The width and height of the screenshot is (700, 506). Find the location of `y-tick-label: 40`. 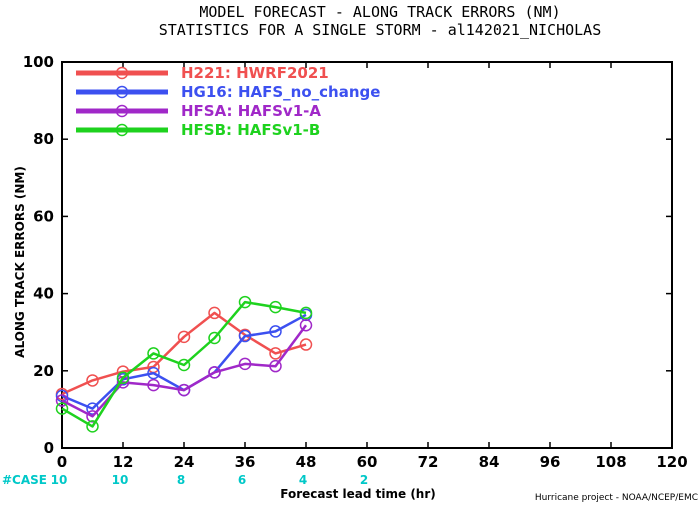

y-tick-label: 40 is located at coordinates (43, 294).